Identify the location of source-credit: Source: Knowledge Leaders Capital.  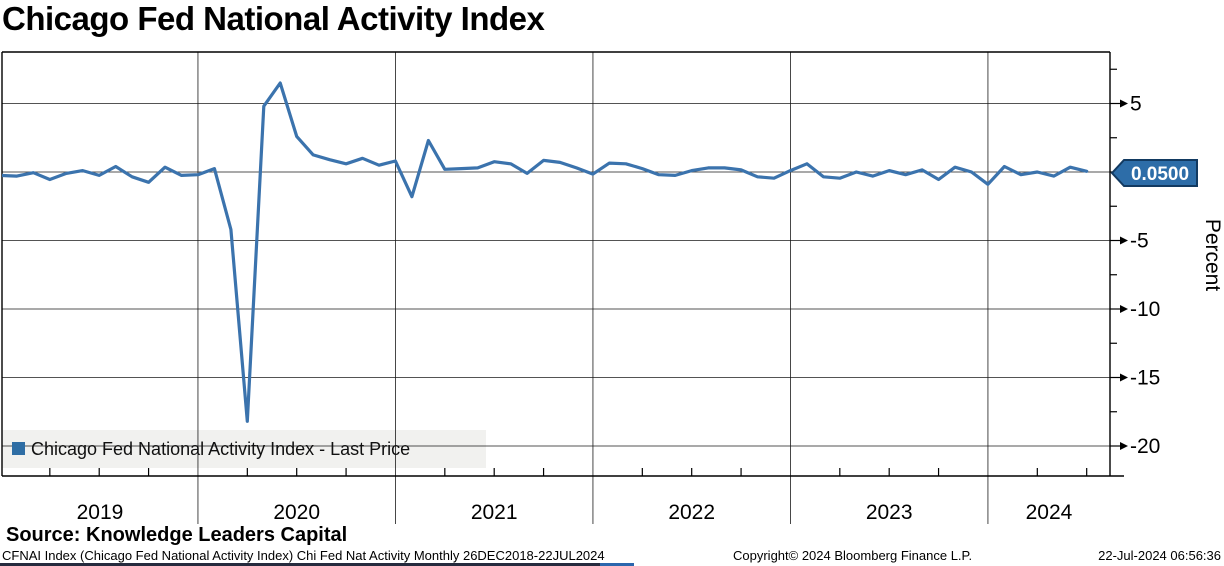
(177, 535).